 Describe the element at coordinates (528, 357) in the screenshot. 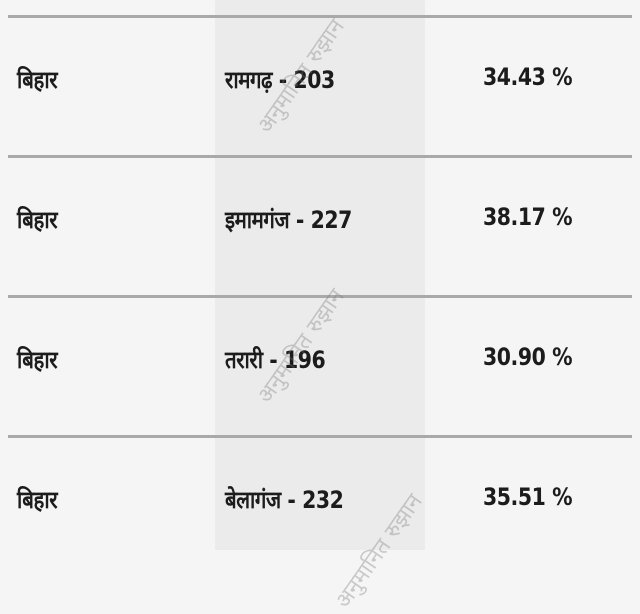

I see `percent-cell: 30.90 %` at that location.